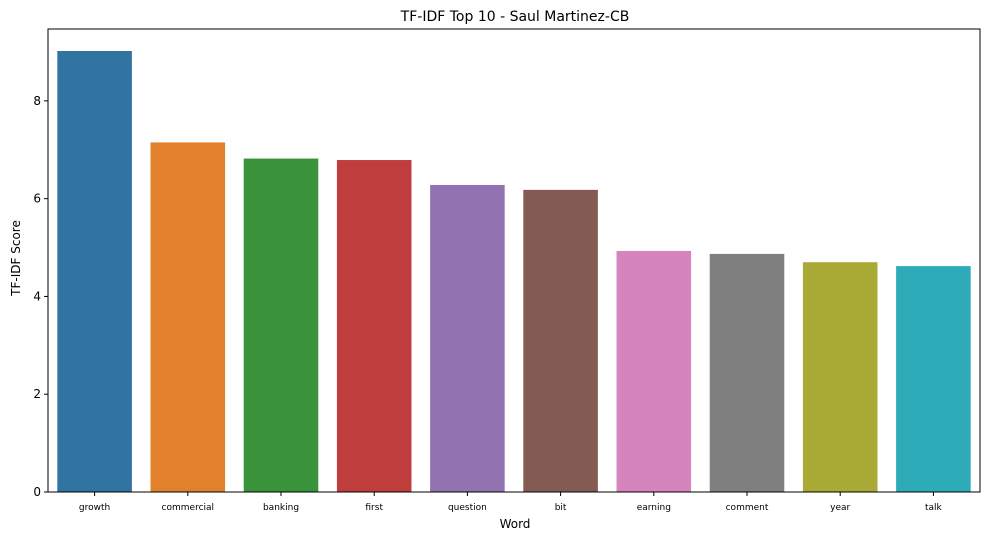 The width and height of the screenshot is (991, 541). Describe the element at coordinates (188, 317) in the screenshot. I see `bar-commercial` at that location.